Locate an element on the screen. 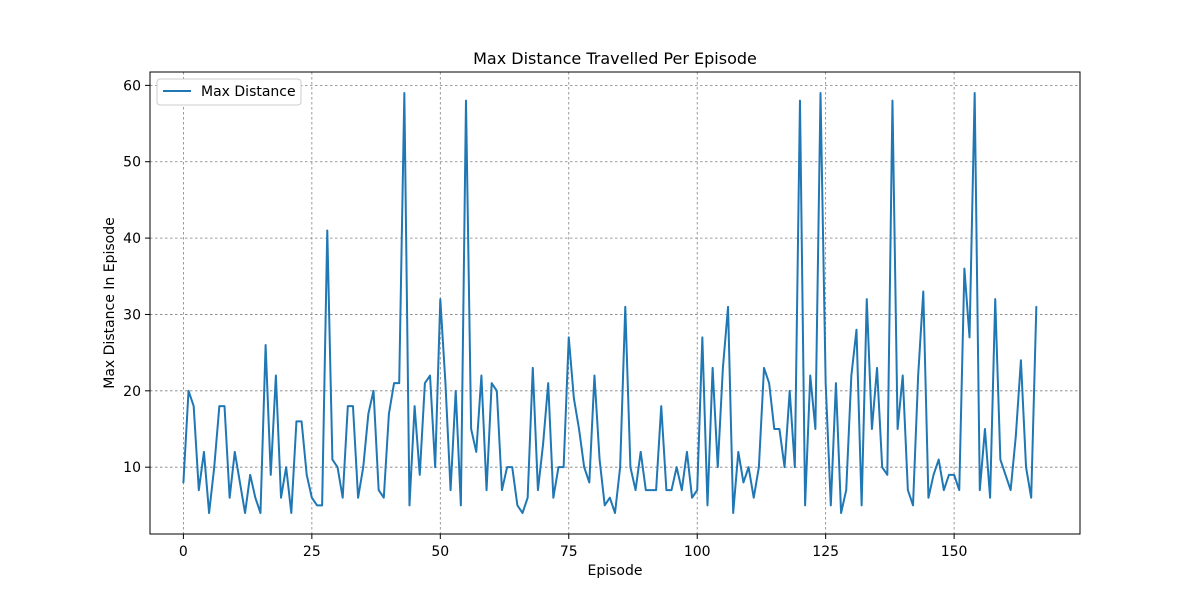  legend-label: Max Distance is located at coordinates (248, 92).